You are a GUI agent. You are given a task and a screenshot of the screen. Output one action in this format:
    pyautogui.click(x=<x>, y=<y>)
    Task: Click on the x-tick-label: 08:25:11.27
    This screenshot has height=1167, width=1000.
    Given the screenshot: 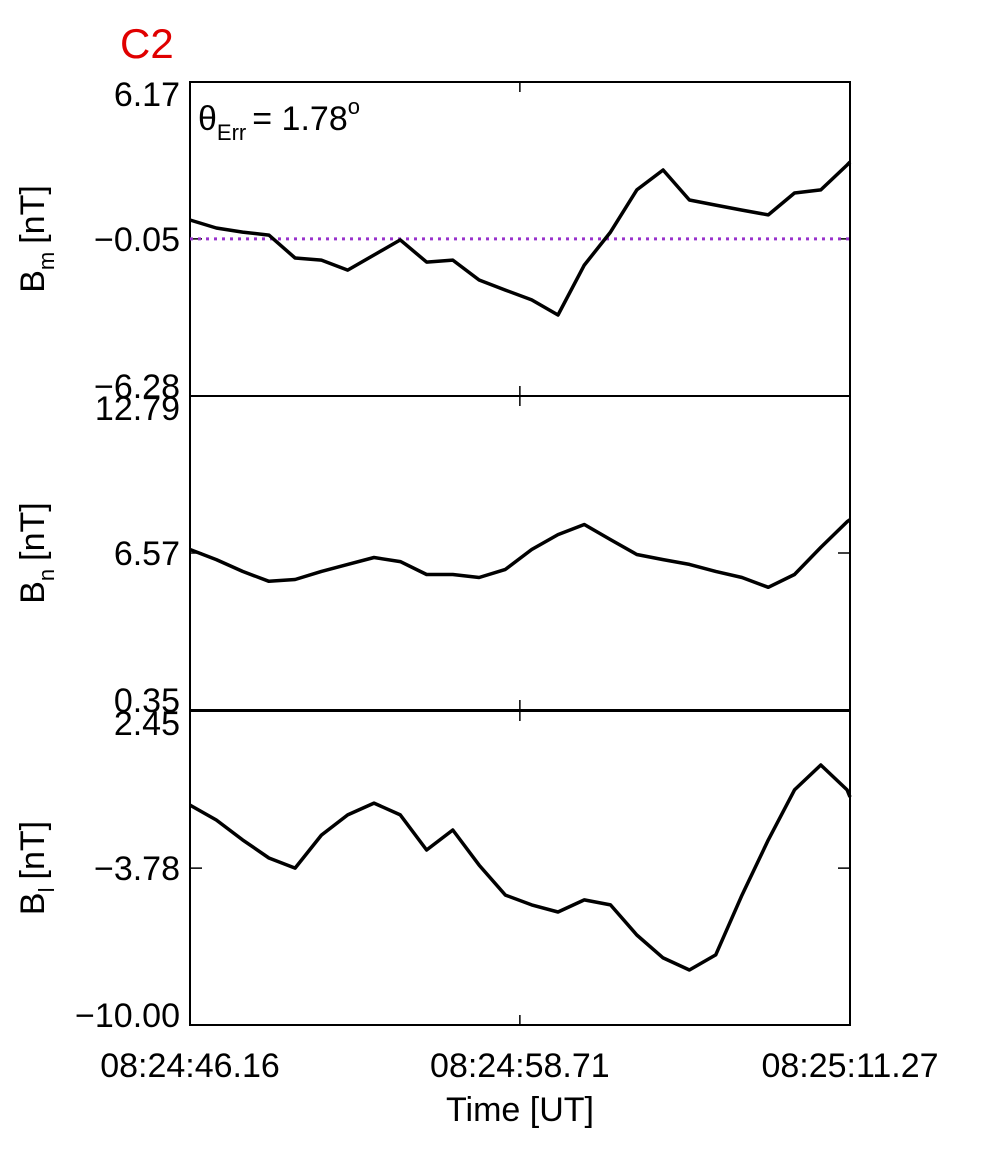 What is the action you would take?
    pyautogui.click(x=849, y=1066)
    